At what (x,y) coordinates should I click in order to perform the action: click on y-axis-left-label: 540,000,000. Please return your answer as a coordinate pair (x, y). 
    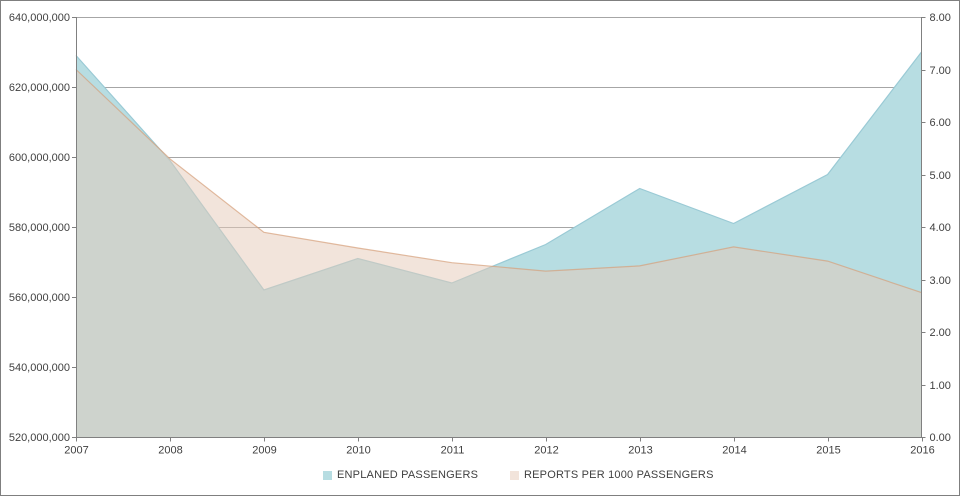
    Looking at the image, I should click on (39, 368).